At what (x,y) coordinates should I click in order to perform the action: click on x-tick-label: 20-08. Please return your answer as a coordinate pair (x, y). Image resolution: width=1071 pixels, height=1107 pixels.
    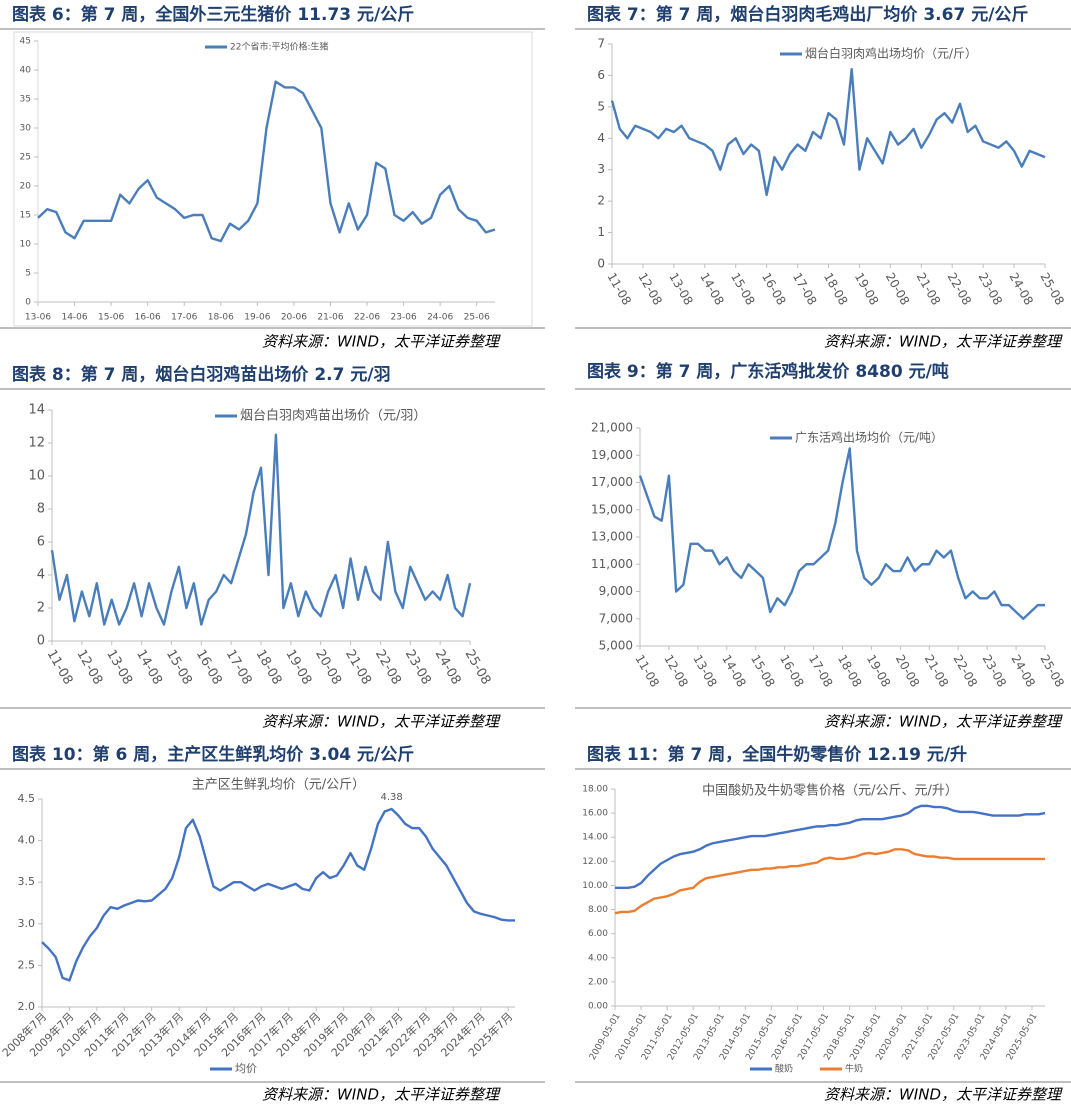
    Looking at the image, I should click on (898, 288).